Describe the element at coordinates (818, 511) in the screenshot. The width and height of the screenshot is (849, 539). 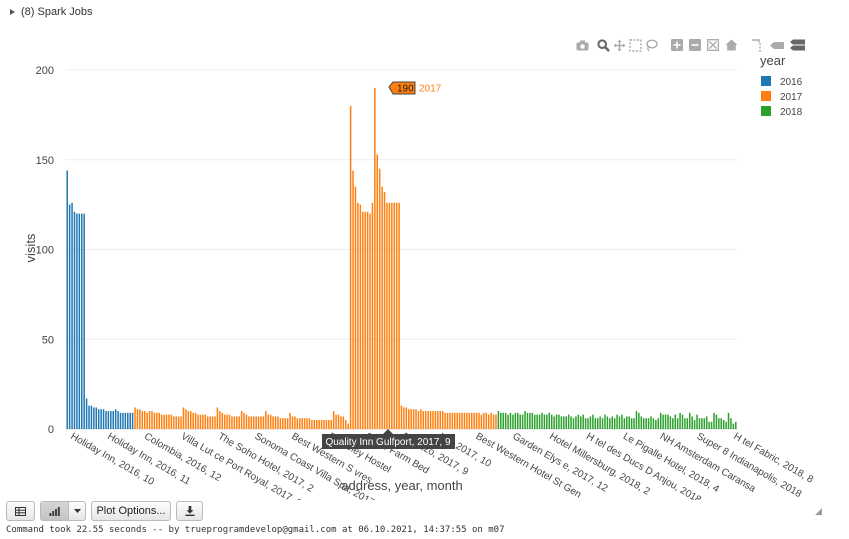
I see `resize-handle-icon: ◢` at that location.